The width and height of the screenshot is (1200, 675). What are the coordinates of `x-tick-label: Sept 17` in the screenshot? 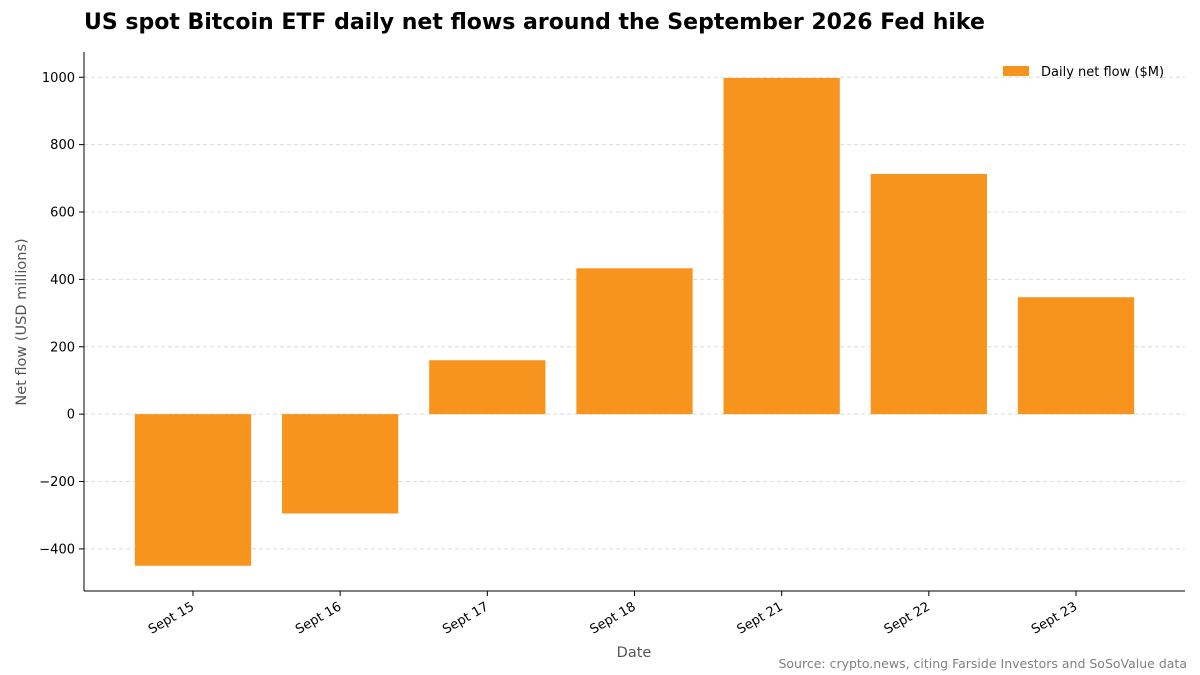 It's located at (465, 618).